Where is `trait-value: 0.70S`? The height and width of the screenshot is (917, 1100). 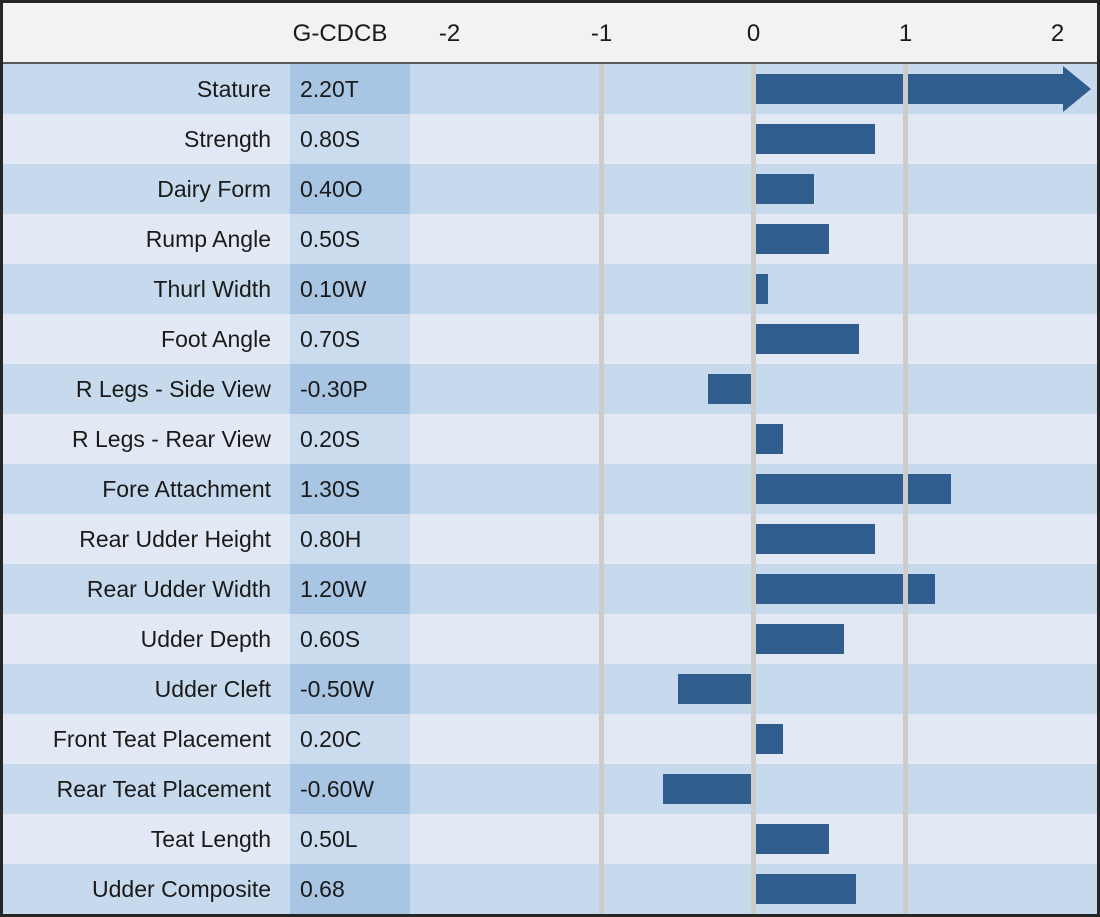
trait-value: 0.70S is located at coordinates (350, 339).